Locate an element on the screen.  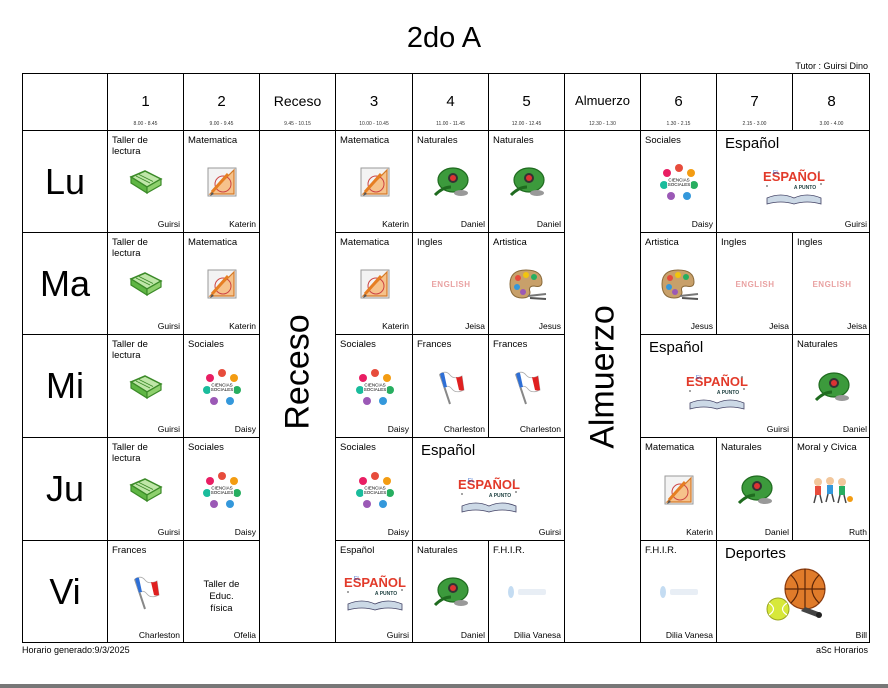
period-label: 8 is located at coordinates (831, 101).